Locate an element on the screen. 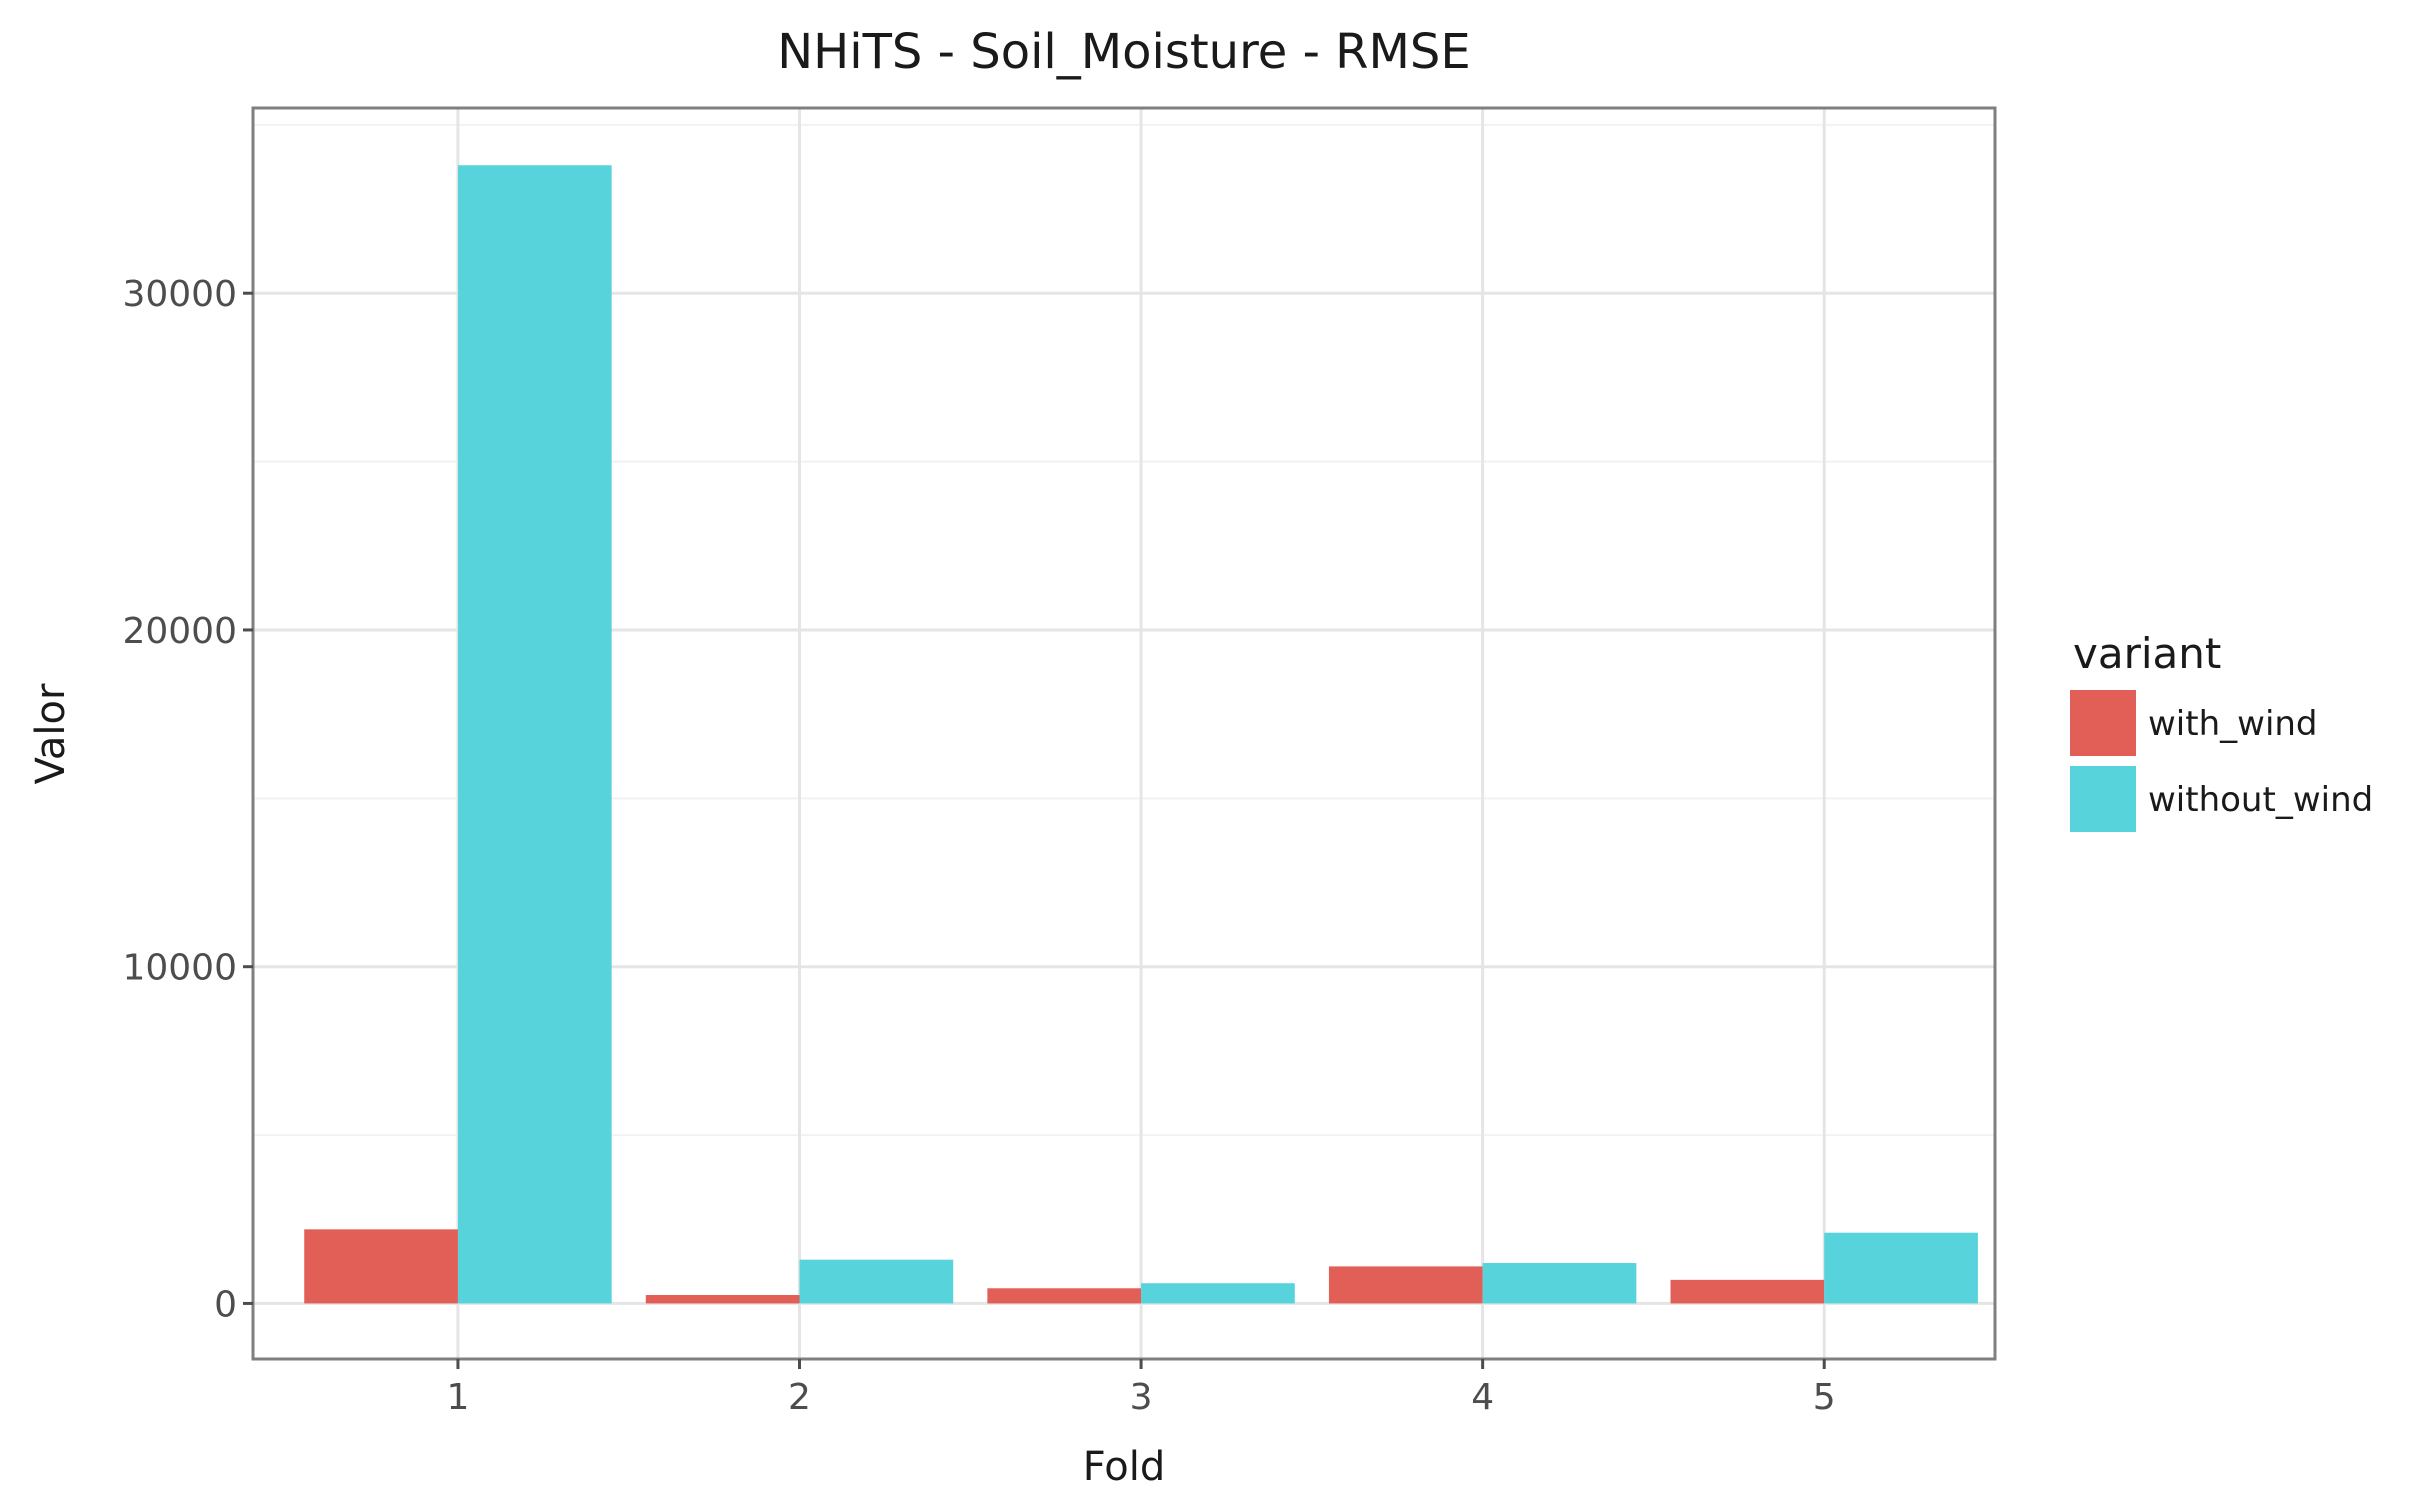 The image size is (2411, 1511). legend-title: variant is located at coordinates (2147, 653).